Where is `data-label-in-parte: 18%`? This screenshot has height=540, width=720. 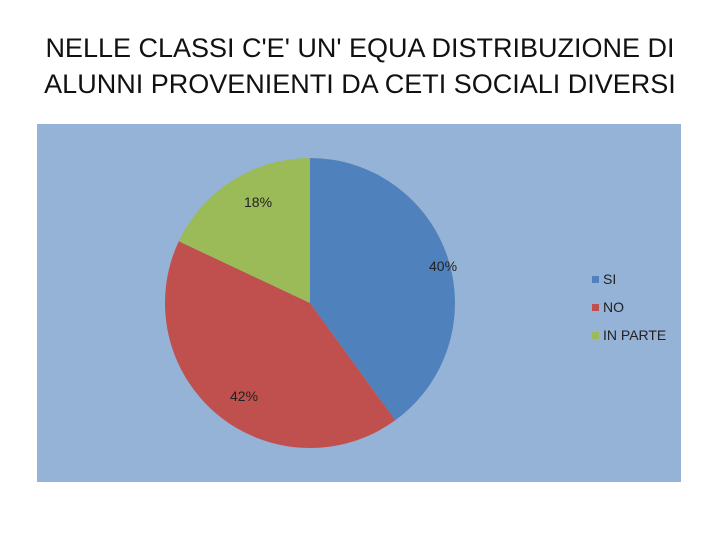
data-label-in-parte: 18% is located at coordinates (258, 202).